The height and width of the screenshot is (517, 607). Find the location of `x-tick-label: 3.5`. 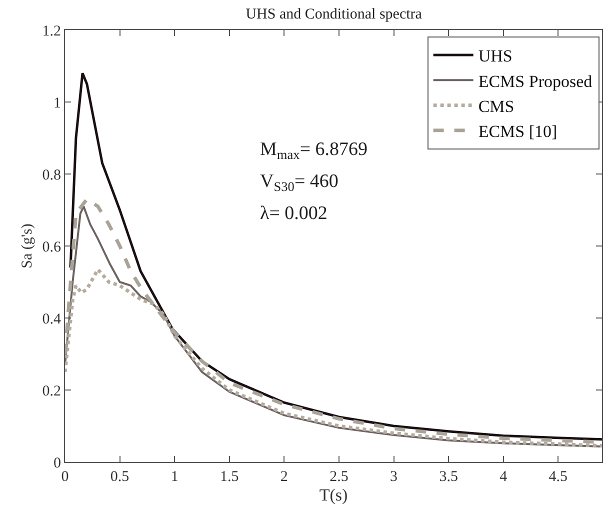

x-tick-label: 3.5 is located at coordinates (448, 477).